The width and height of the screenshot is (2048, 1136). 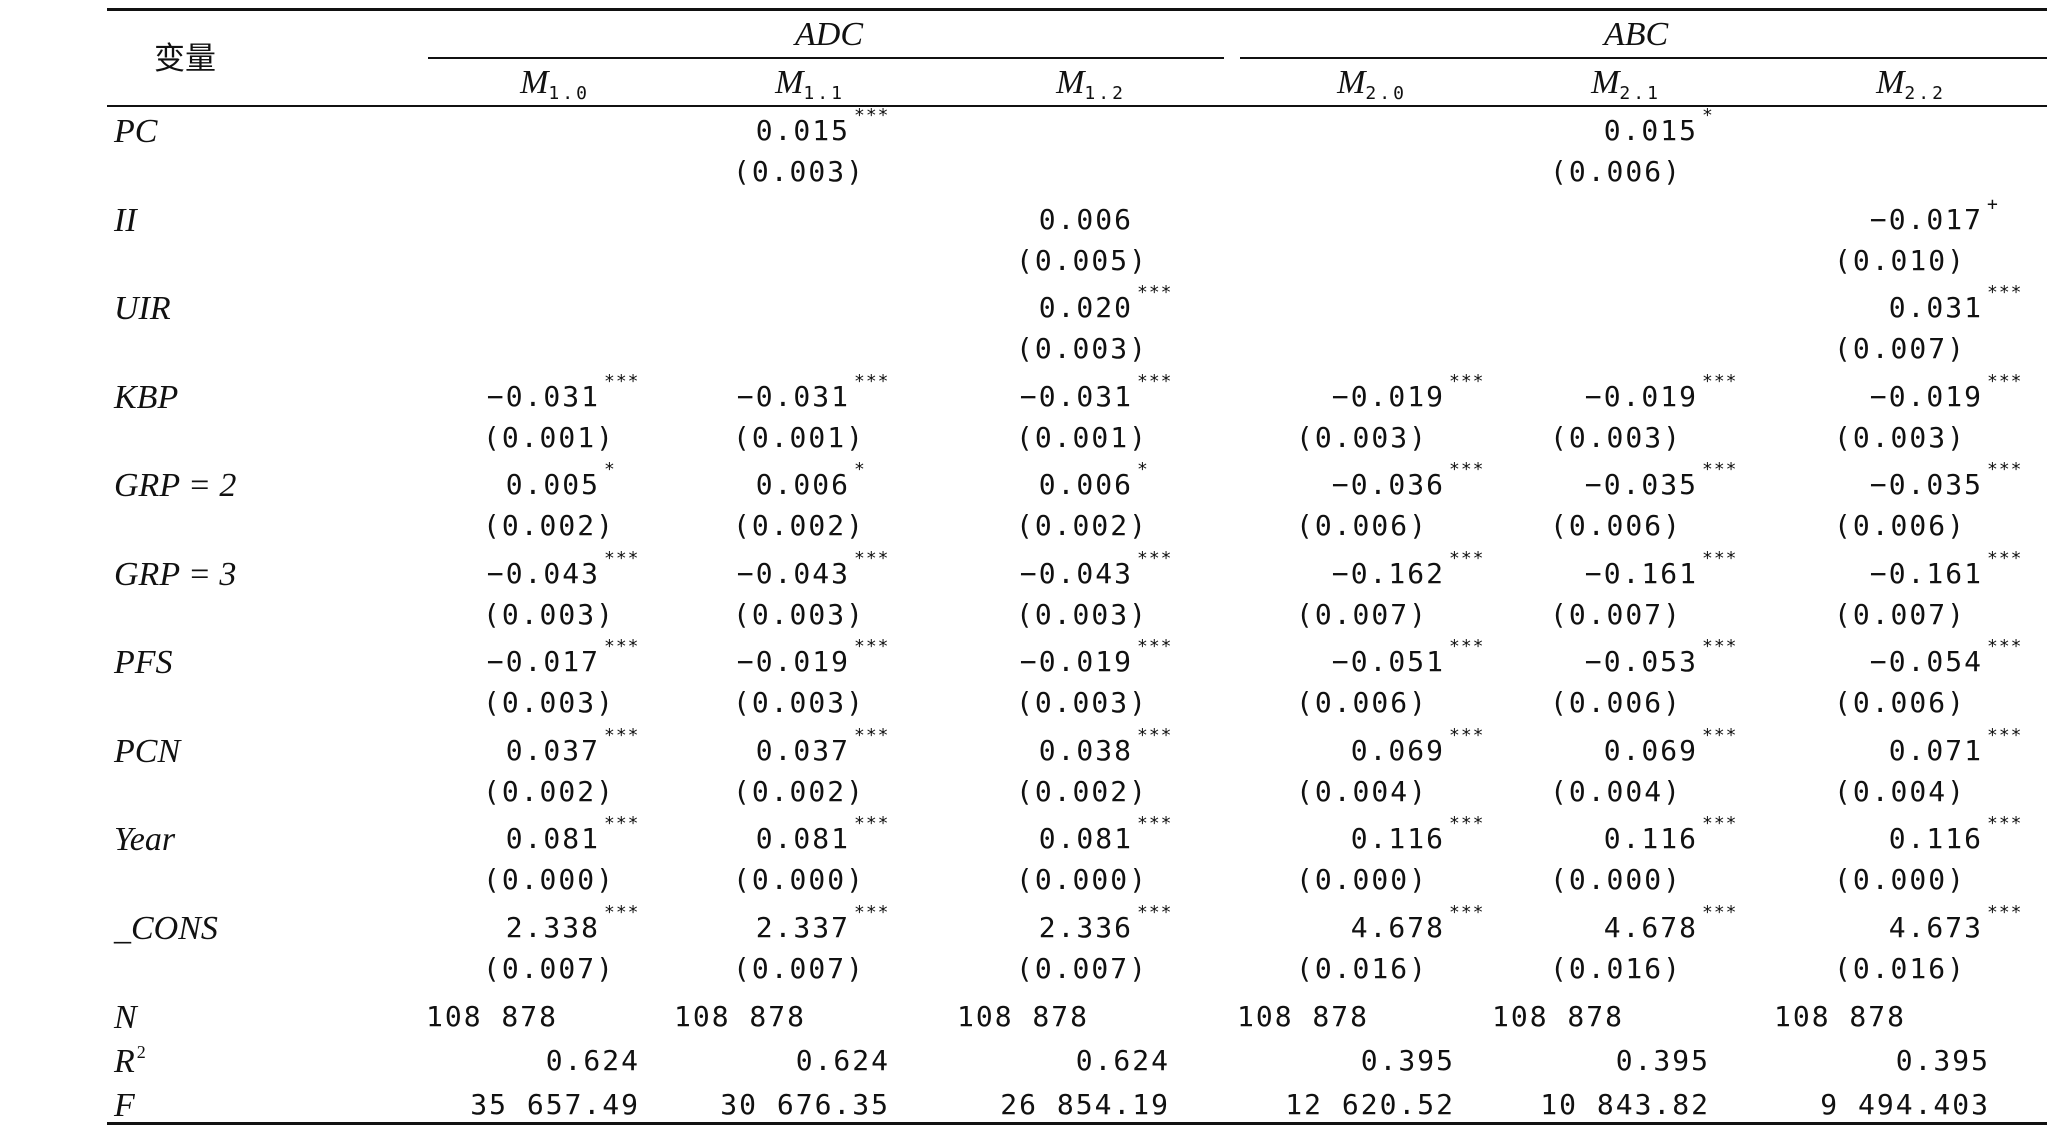 What do you see at coordinates (805, 1104) in the screenshot?
I see `stat-value: 30 676.35` at bounding box center [805, 1104].